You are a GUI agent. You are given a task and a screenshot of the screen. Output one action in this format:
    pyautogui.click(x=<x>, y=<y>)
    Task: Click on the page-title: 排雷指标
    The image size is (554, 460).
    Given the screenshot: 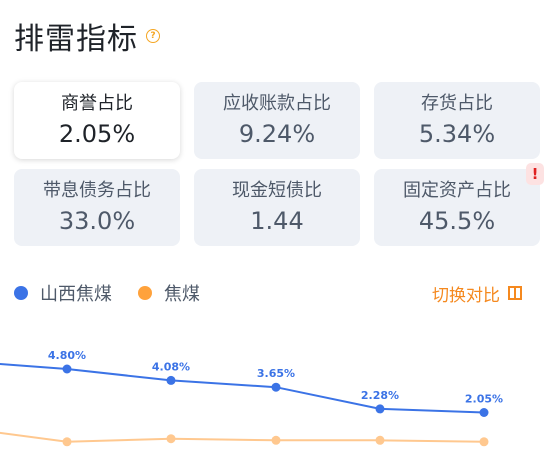 What is the action you would take?
    pyautogui.click(x=76, y=39)
    